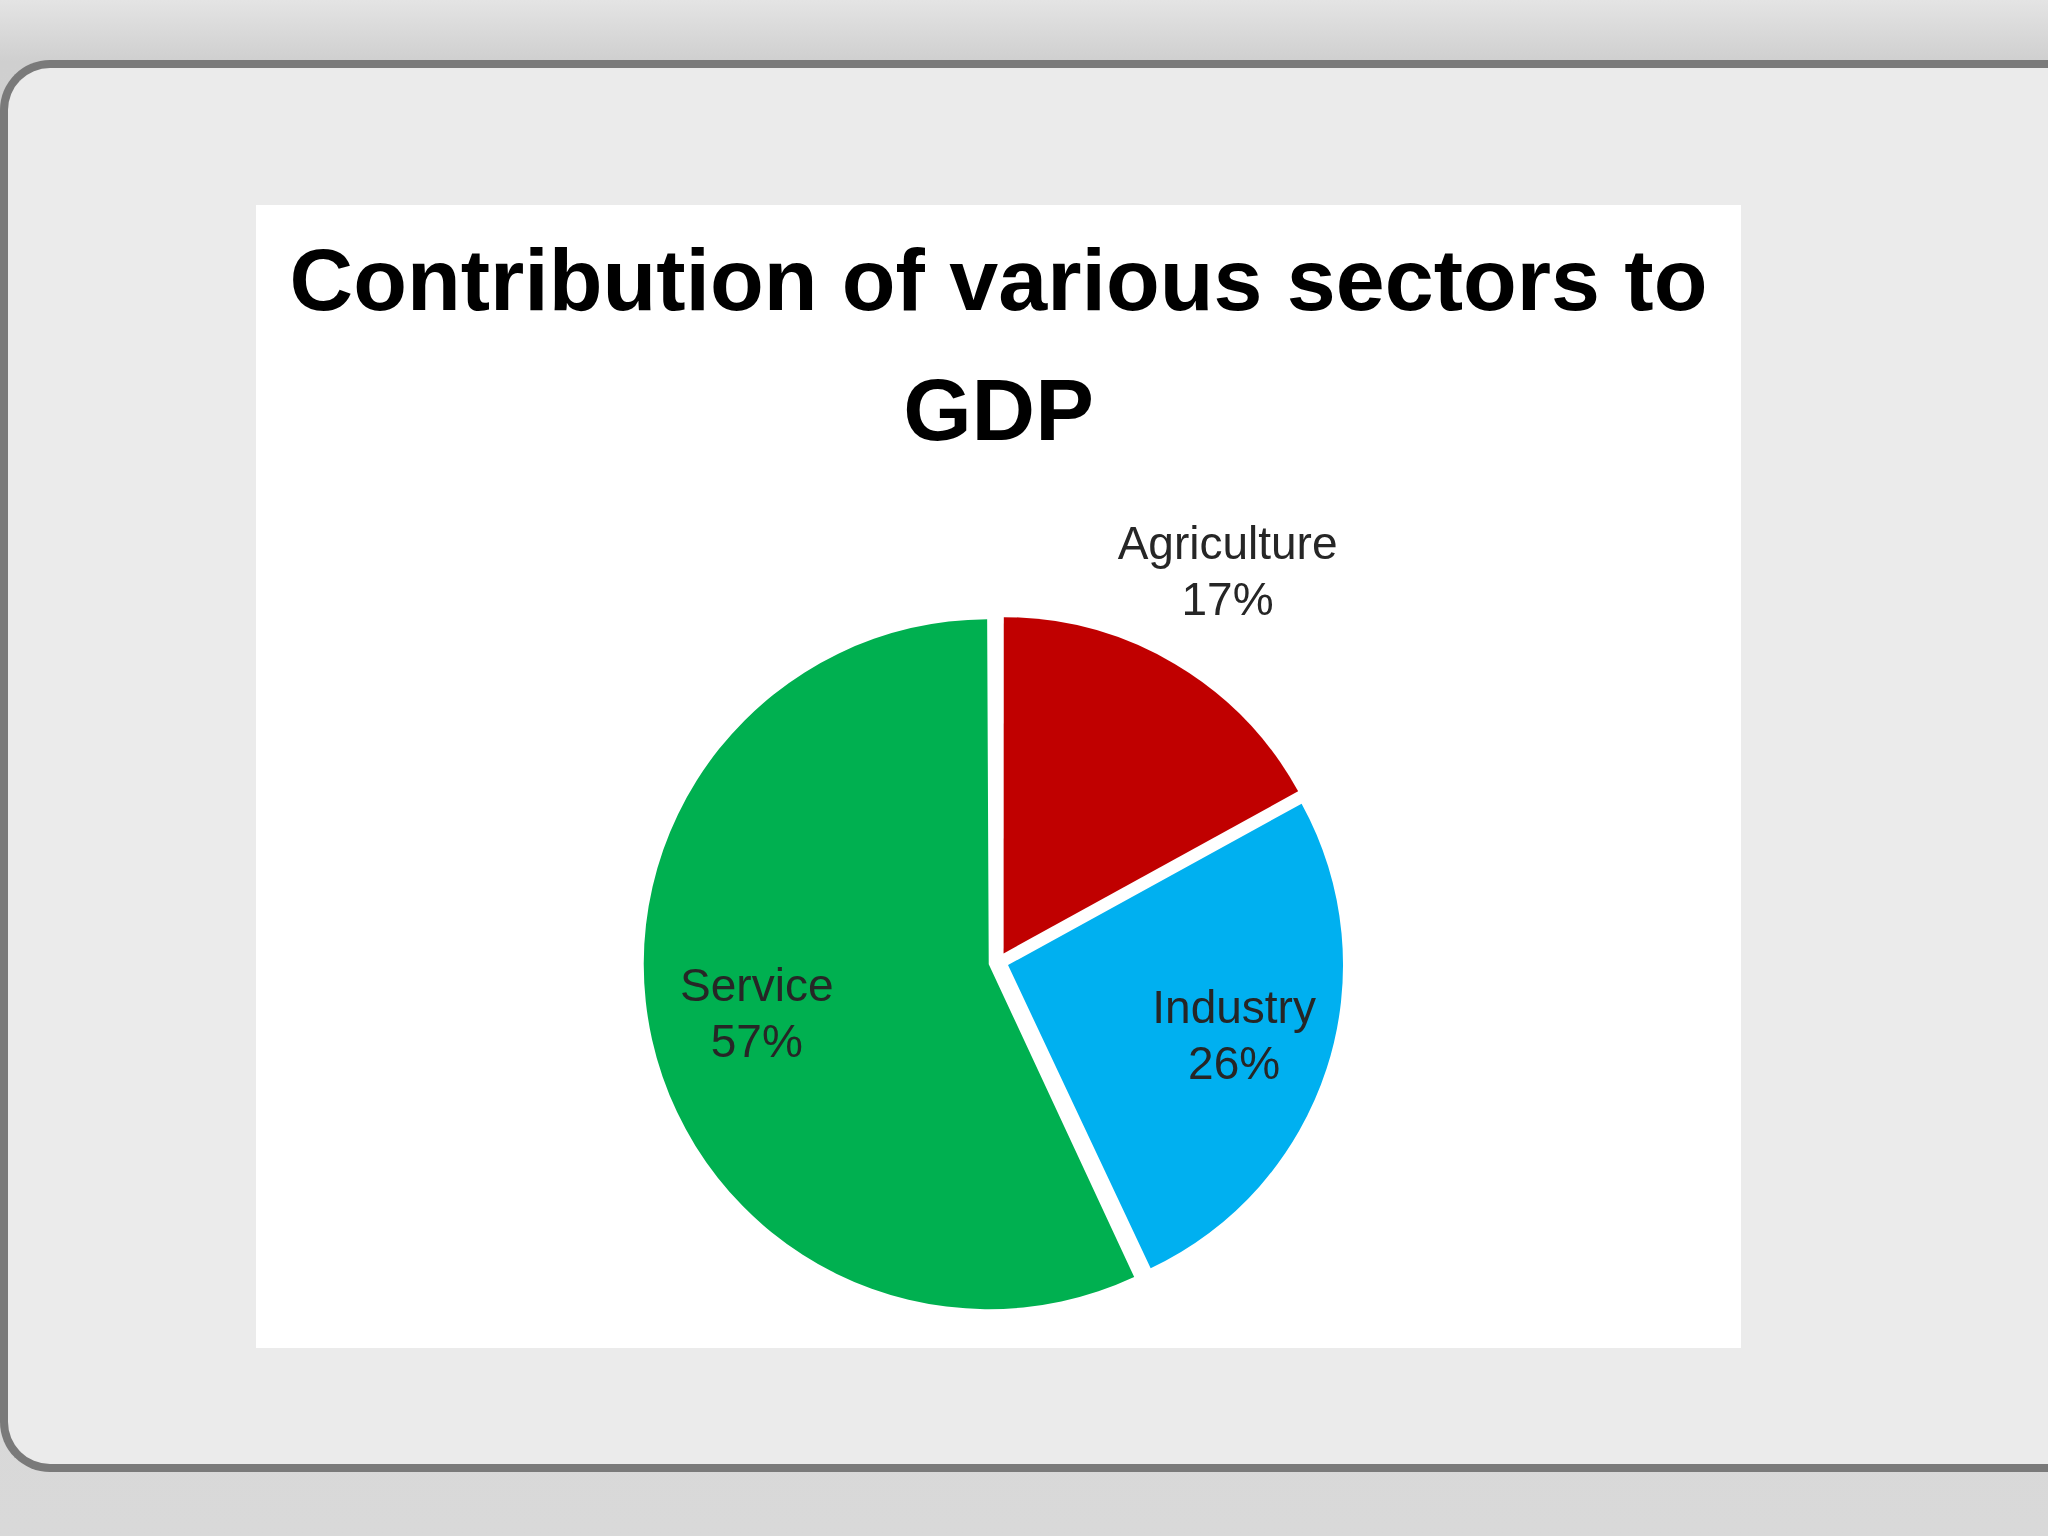  Describe the element at coordinates (998, 345) in the screenshot. I see `chart-title: Contribution of various sectors to GDP` at that location.